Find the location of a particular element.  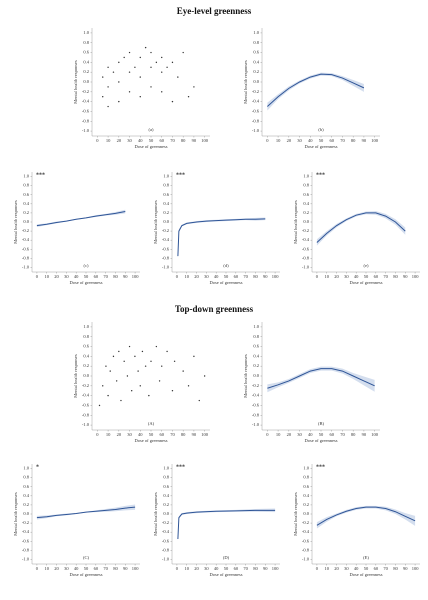

significance: * is located at coordinates (37, 467).